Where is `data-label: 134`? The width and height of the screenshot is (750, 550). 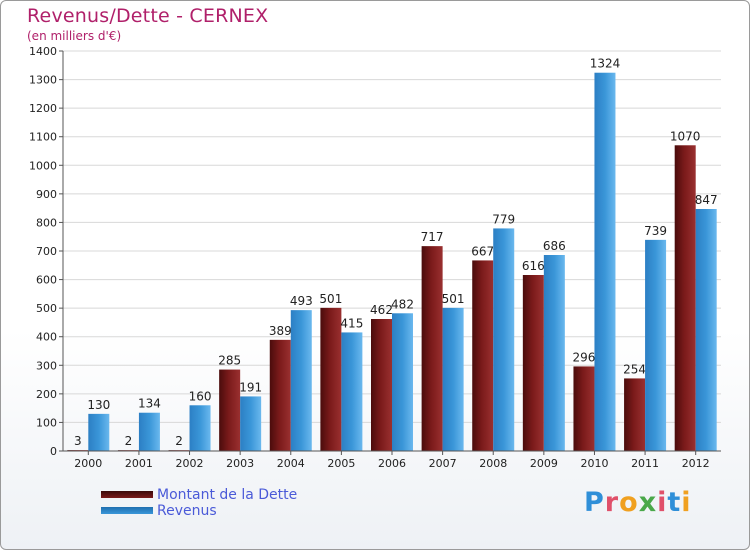
data-label: 134 is located at coordinates (149, 404).